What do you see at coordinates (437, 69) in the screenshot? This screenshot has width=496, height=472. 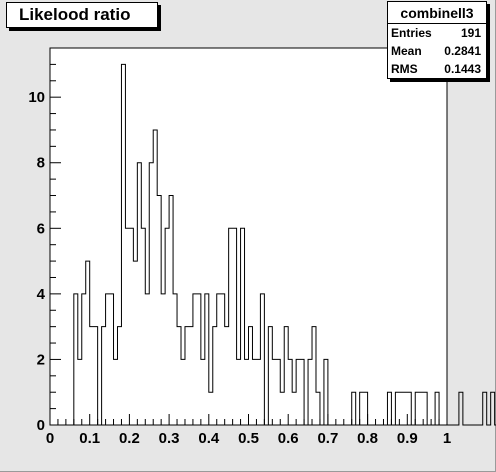 I see `stats-row-rms: RMS 0.1443` at bounding box center [437, 69].